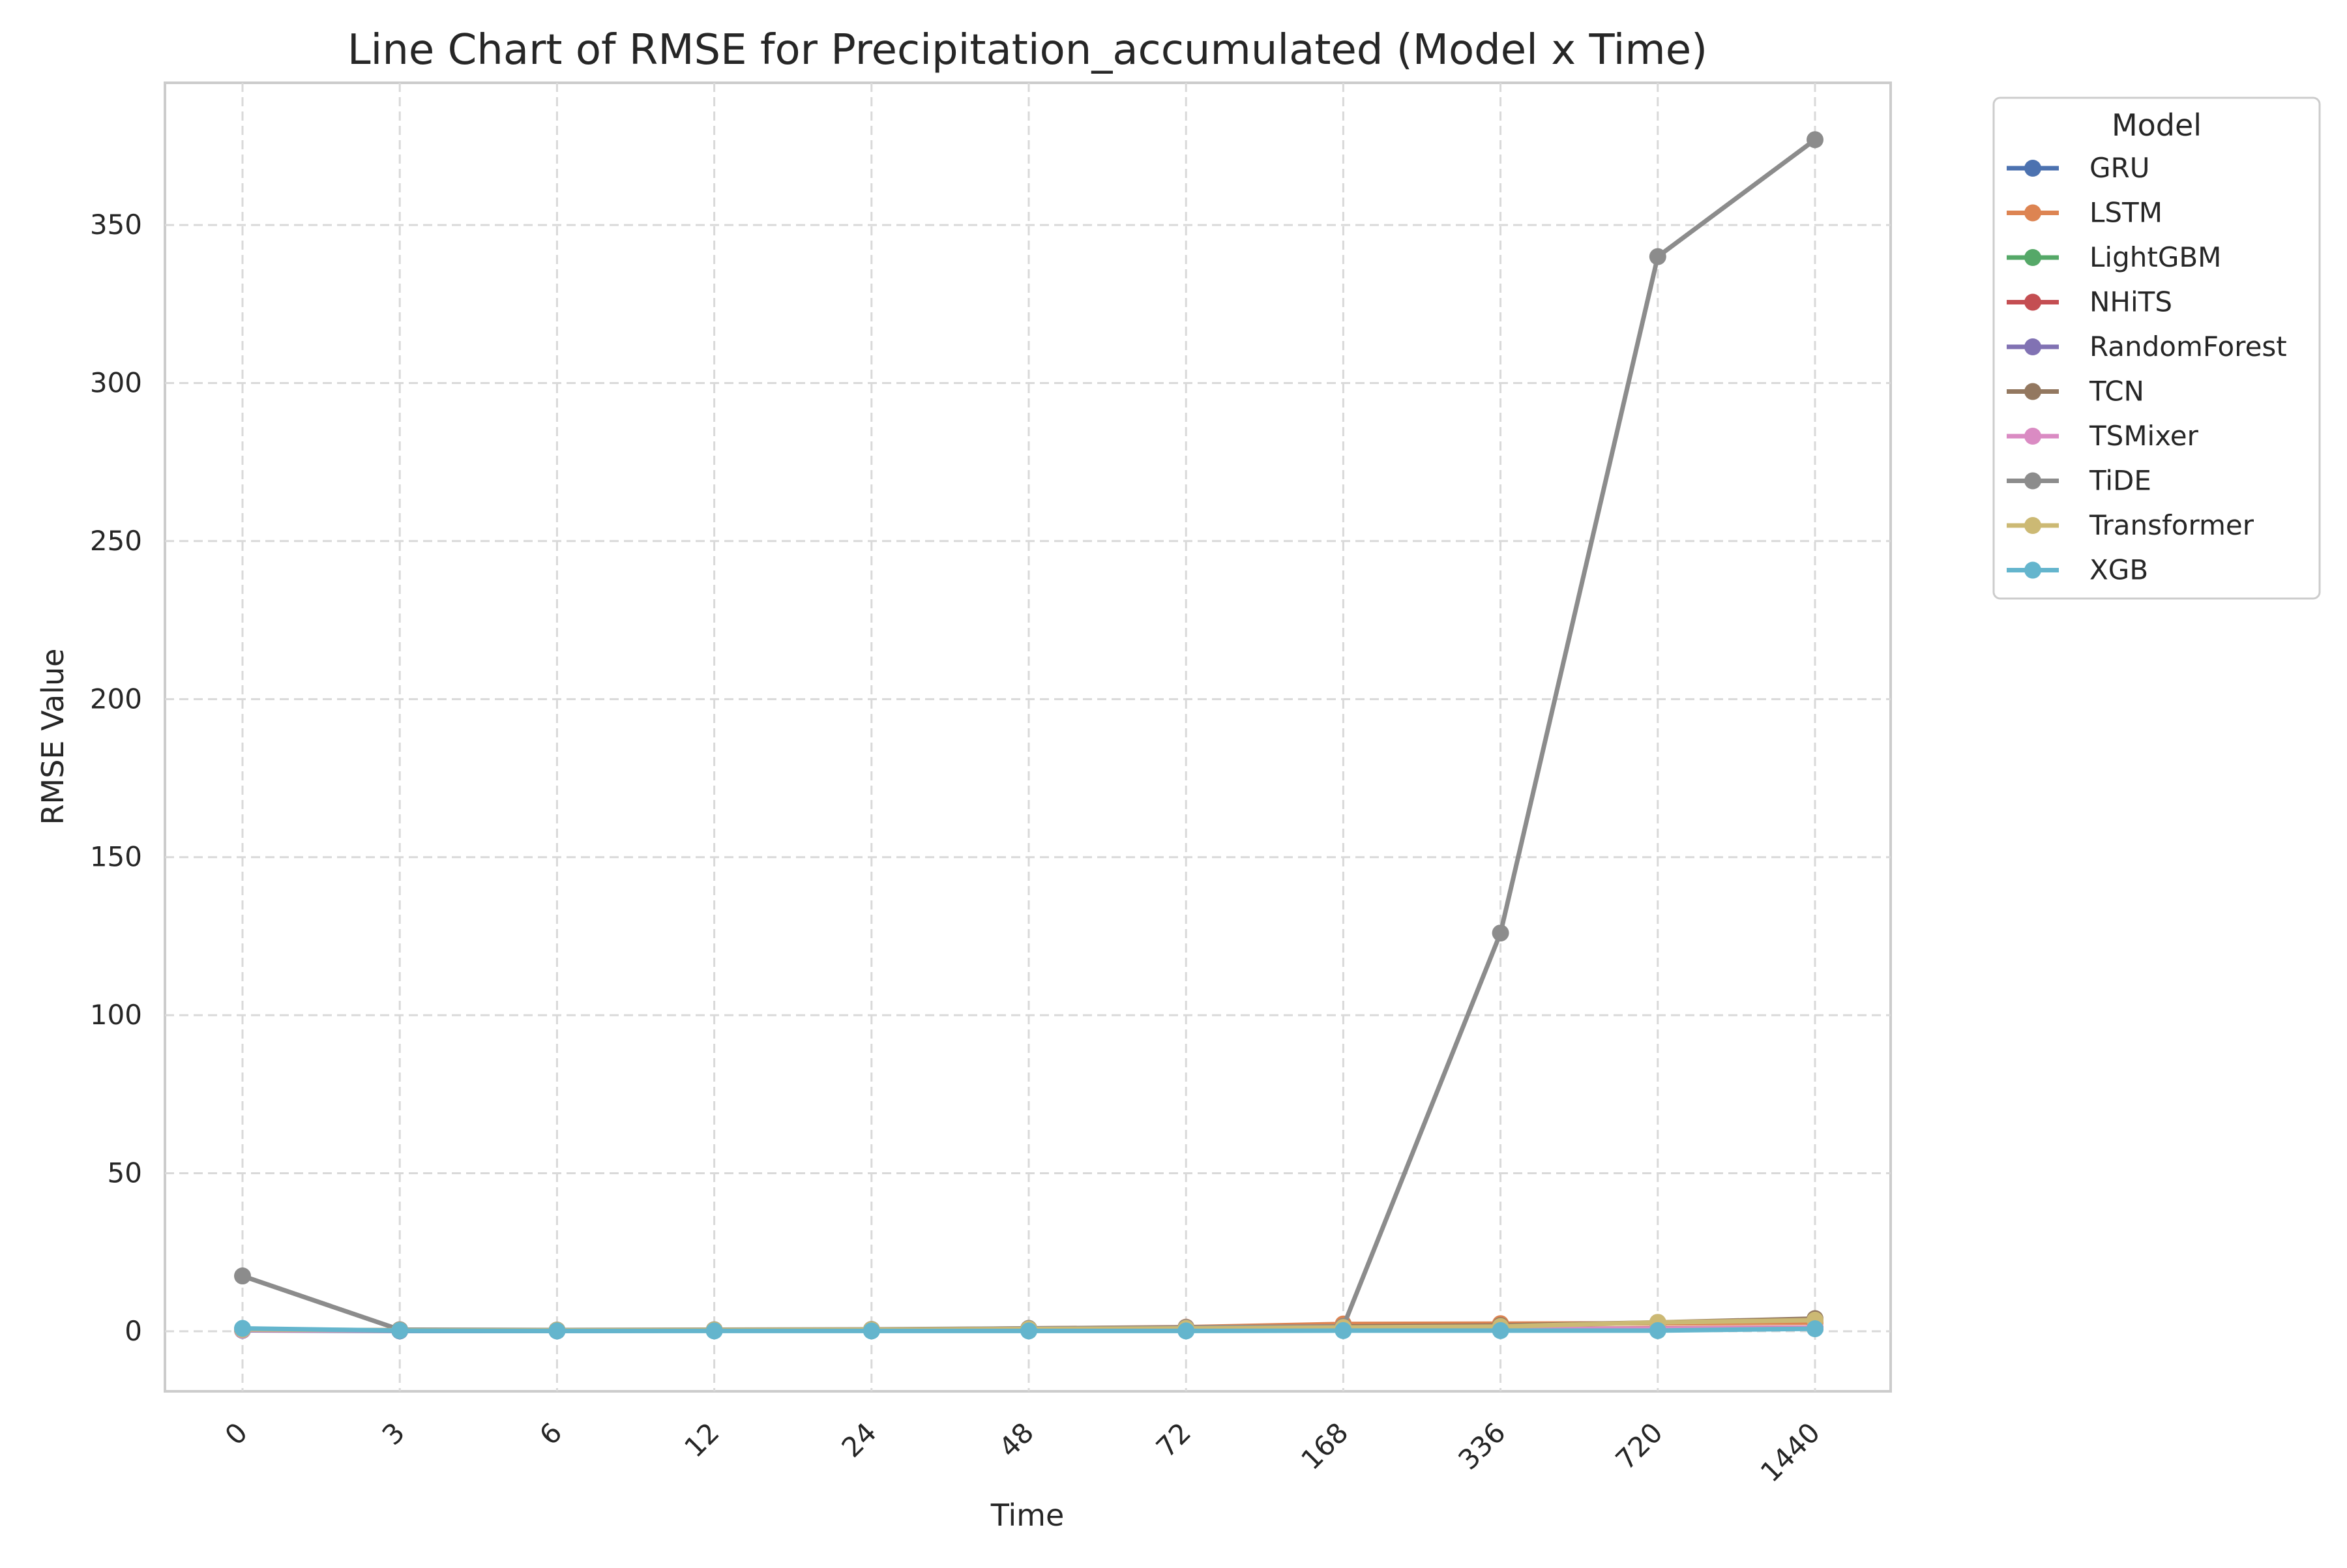 The height and width of the screenshot is (1568, 2347). I want to click on legend-item-tsmixer: TSMixer, so click(2103, 436).